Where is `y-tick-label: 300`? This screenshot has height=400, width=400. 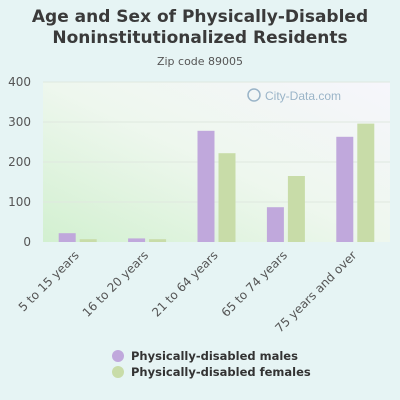 y-tick-label: 300 is located at coordinates (19, 122).